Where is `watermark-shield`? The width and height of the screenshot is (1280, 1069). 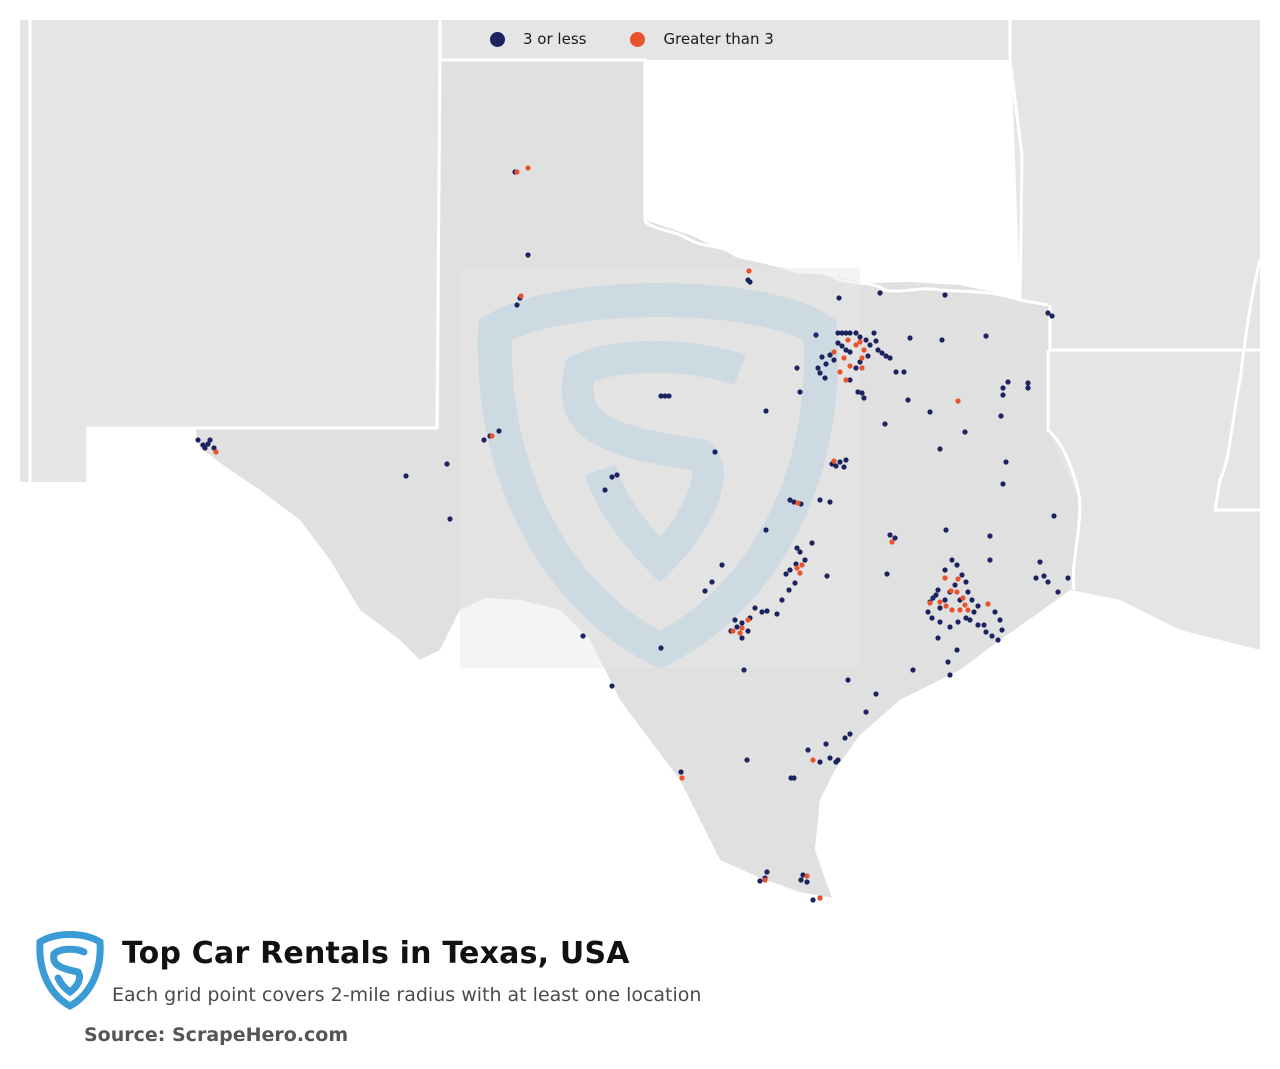 watermark-shield is located at coordinates (657, 476).